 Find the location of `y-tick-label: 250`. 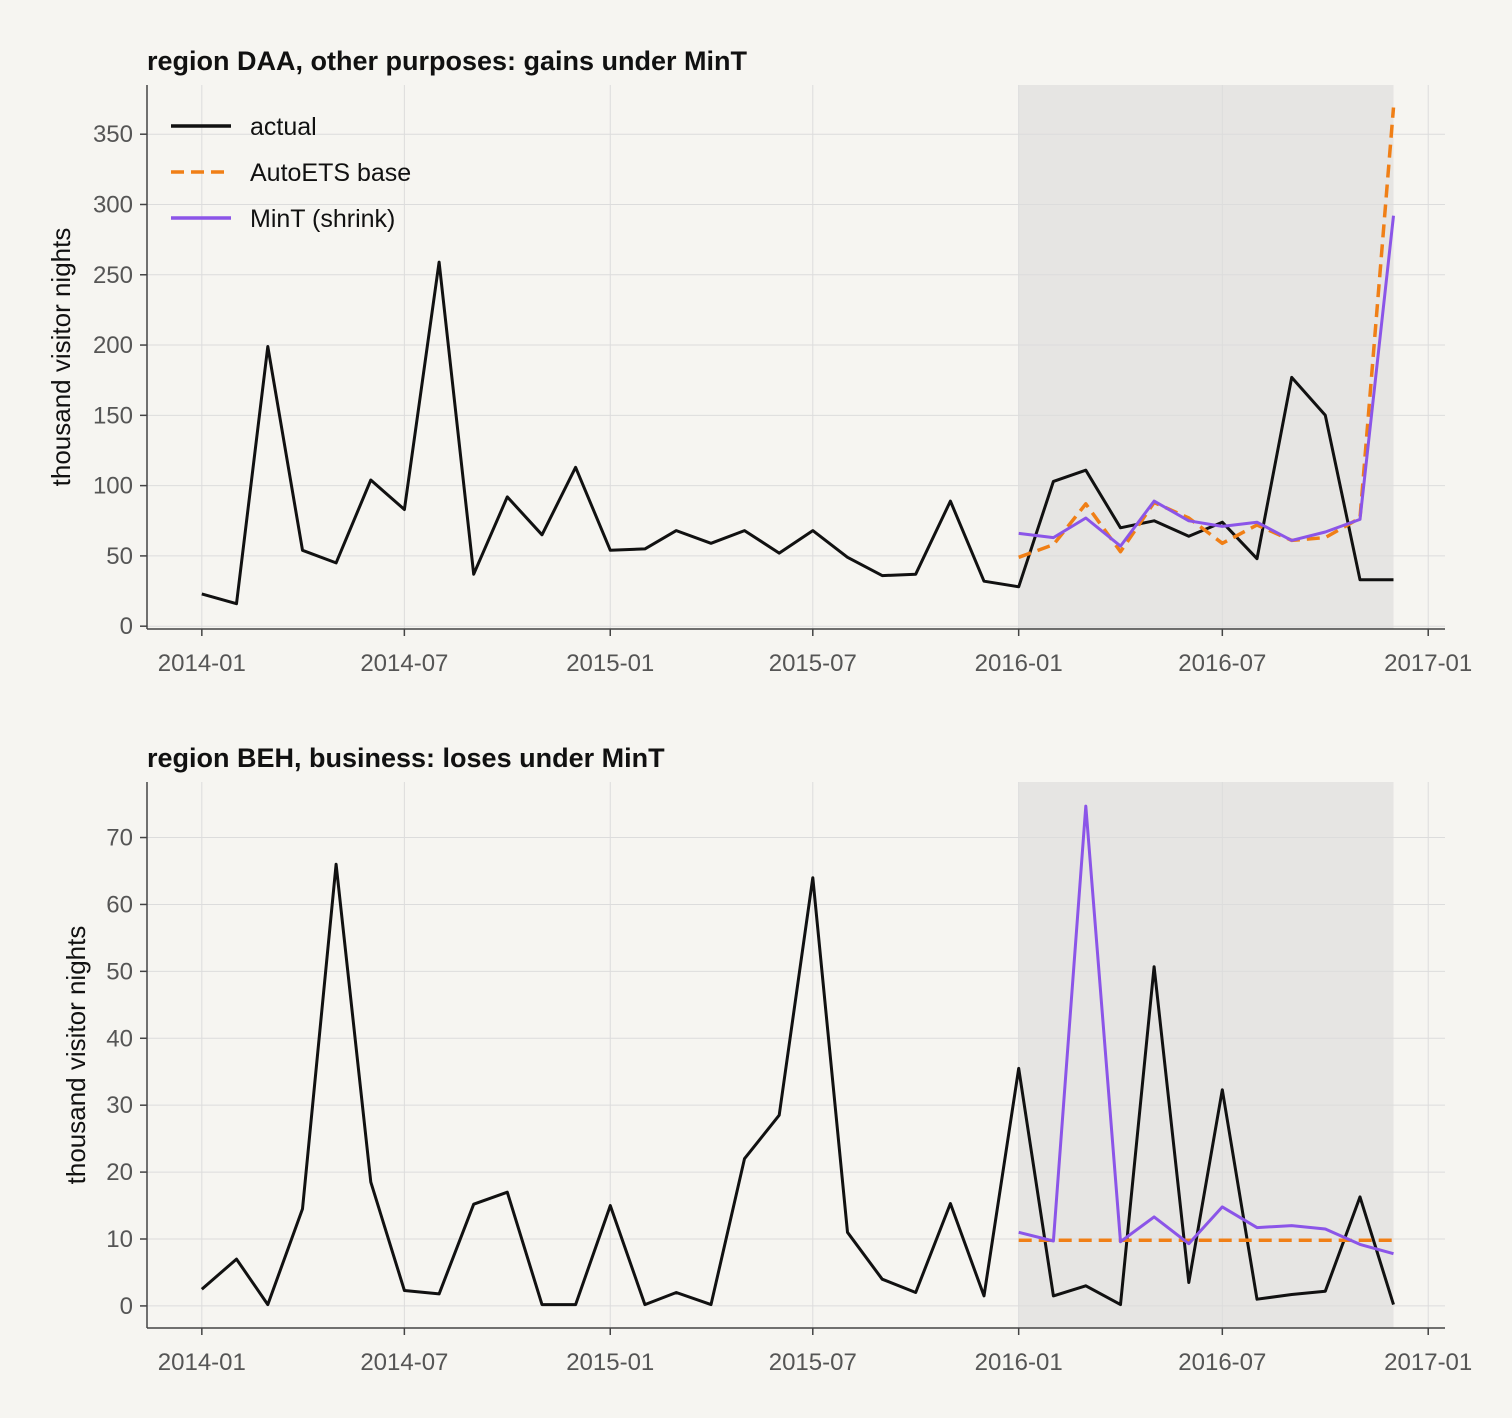

y-tick-label: 250 is located at coordinates (113, 275).